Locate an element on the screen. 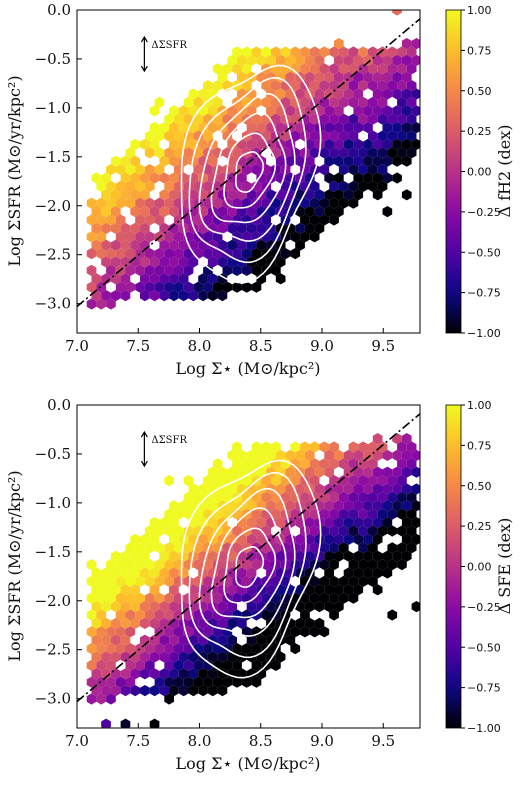 This screenshot has height=792, width=520. colorbar-tick-label: −0.75 is located at coordinates (484, 293).